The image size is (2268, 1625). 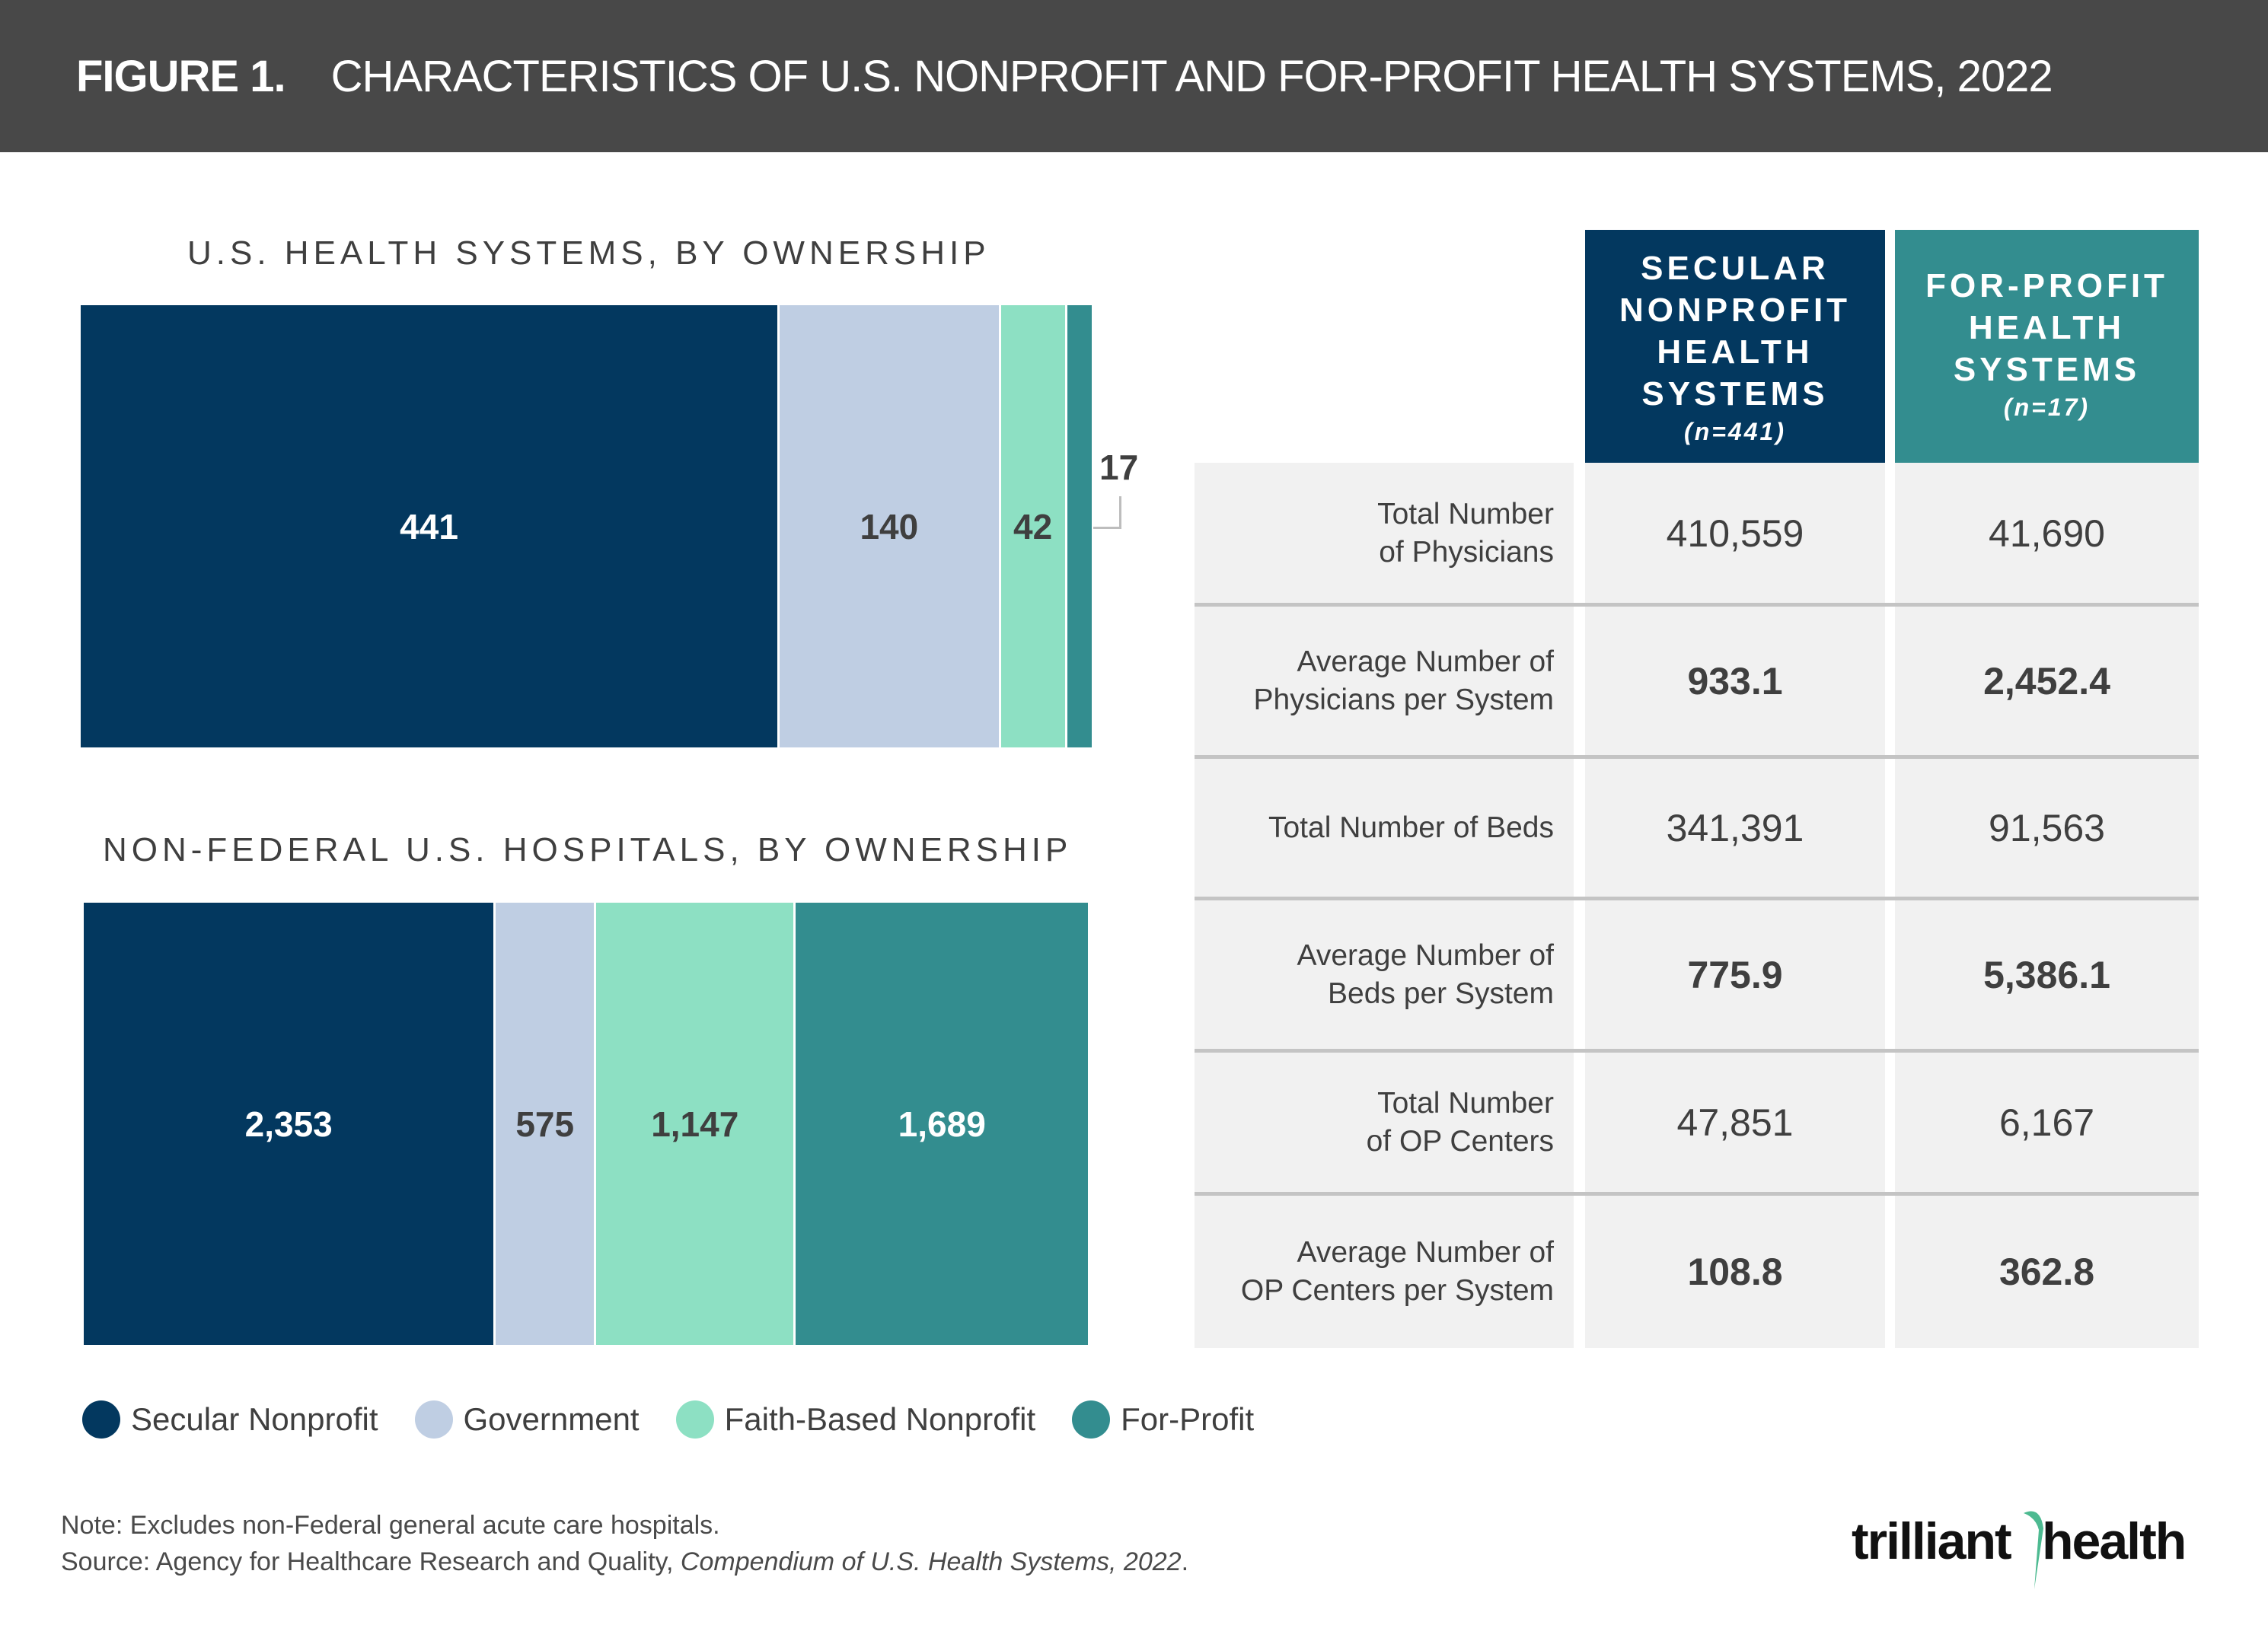 What do you see at coordinates (1119, 467) in the screenshot?
I see `systems-value-callout: 17` at bounding box center [1119, 467].